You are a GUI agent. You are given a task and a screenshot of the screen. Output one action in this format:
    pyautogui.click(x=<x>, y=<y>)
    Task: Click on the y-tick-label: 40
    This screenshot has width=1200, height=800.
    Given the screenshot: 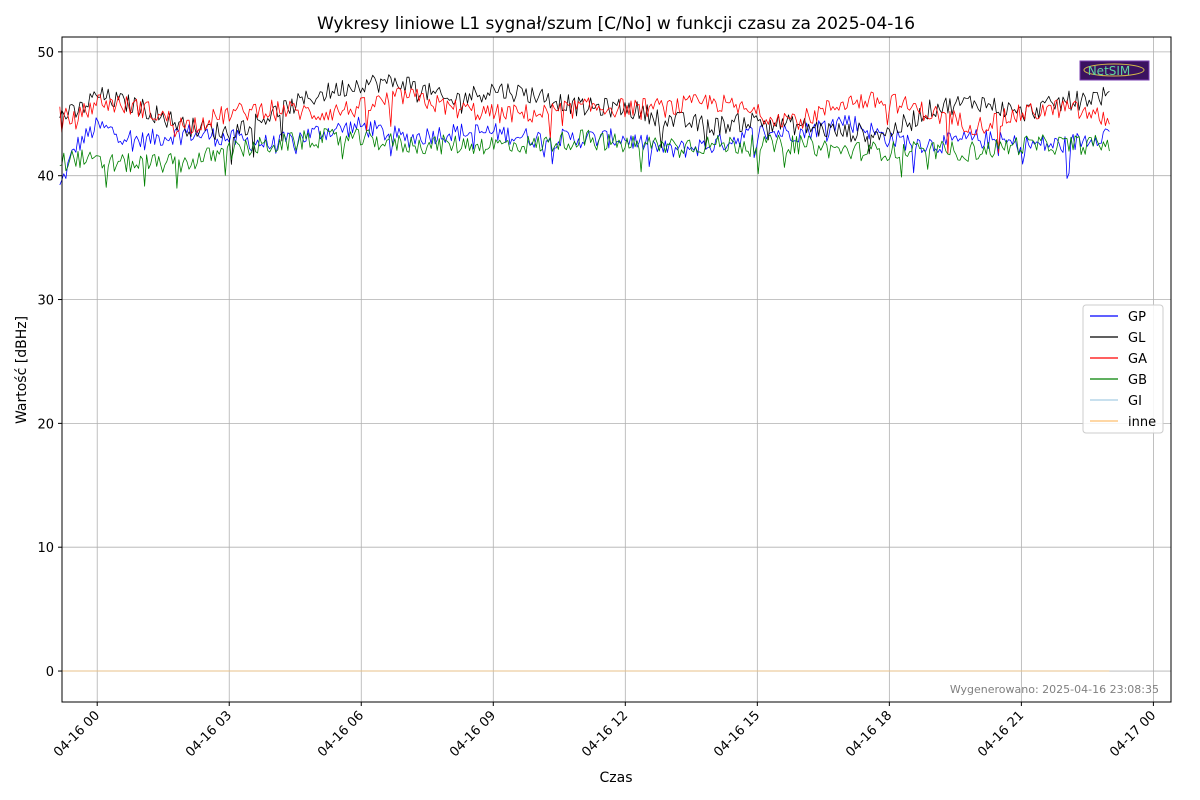 What is the action you would take?
    pyautogui.click(x=45, y=177)
    